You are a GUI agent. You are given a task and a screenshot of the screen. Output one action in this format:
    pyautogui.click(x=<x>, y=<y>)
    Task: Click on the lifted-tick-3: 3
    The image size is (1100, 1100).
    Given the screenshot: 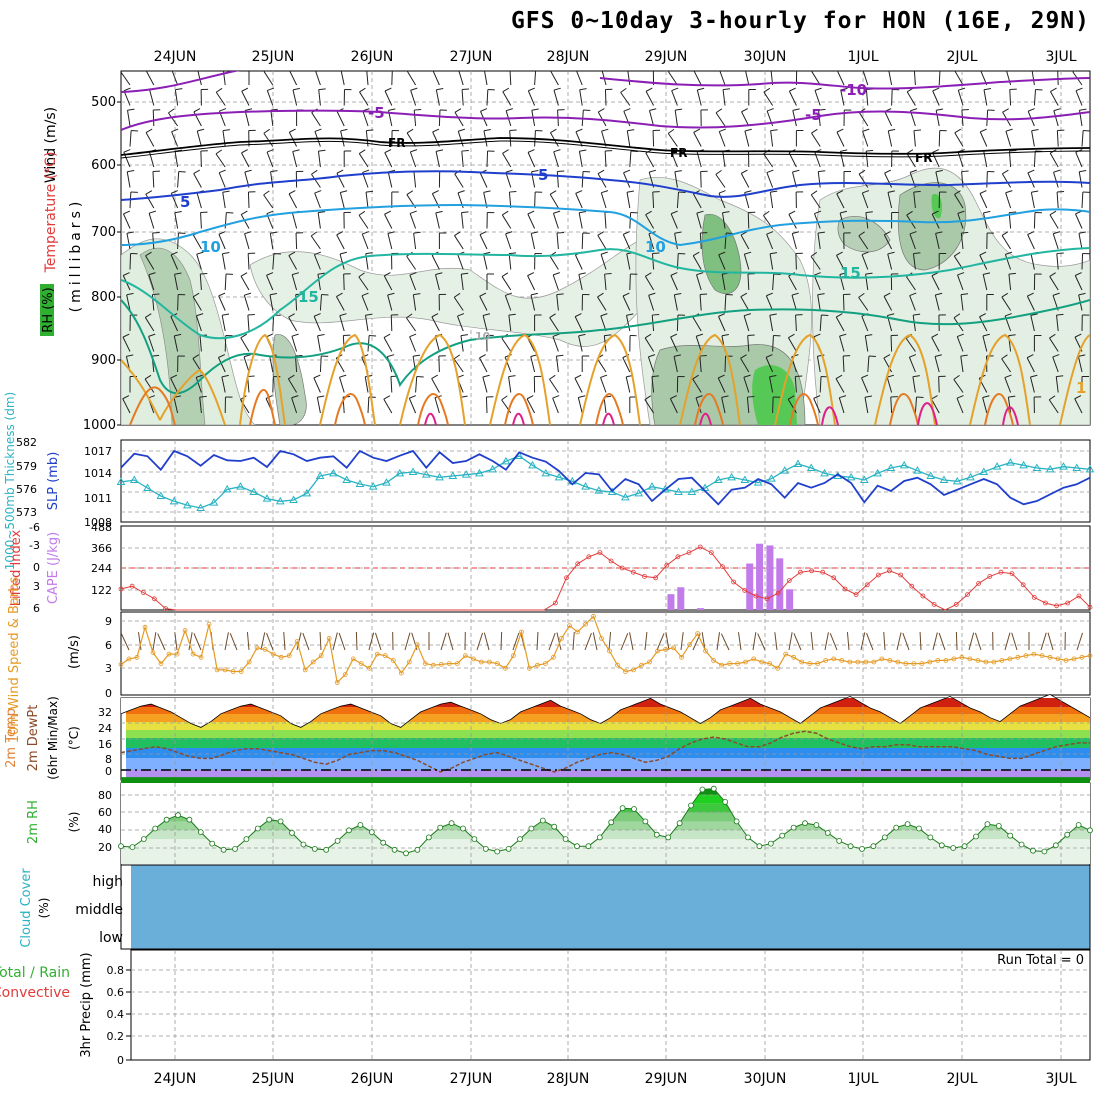 What is the action you would take?
    pyautogui.click(x=36, y=586)
    